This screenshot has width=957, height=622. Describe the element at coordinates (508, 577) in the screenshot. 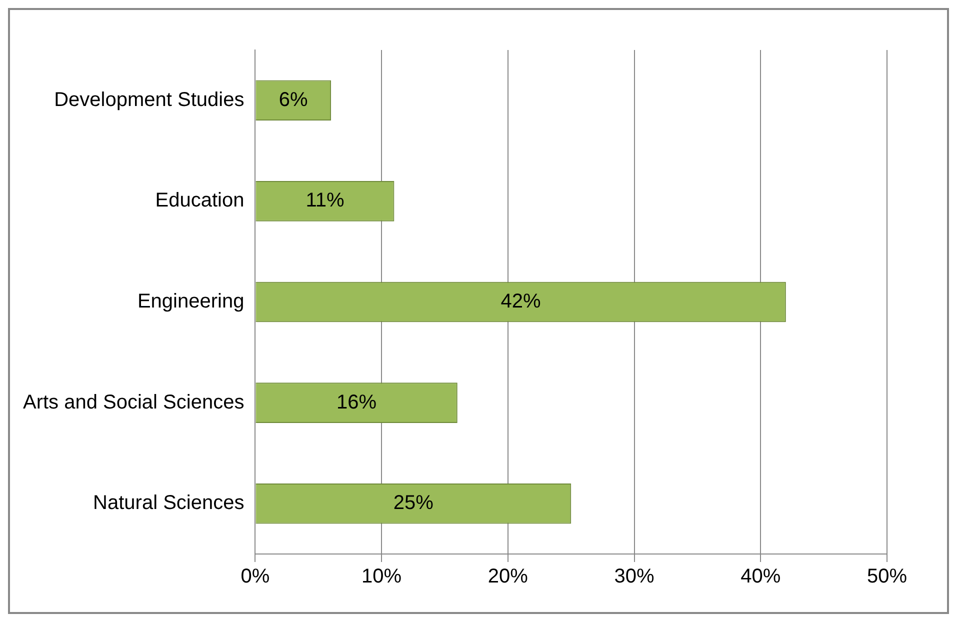

I see `x-tick-label: 20%` at that location.